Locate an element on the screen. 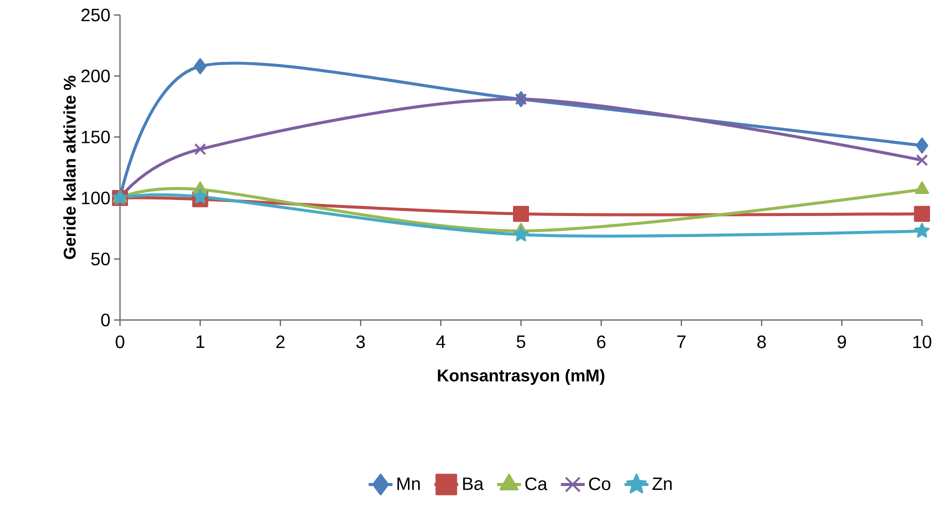 This screenshot has width=942, height=506. x-tick-label: 3 is located at coordinates (360, 342).